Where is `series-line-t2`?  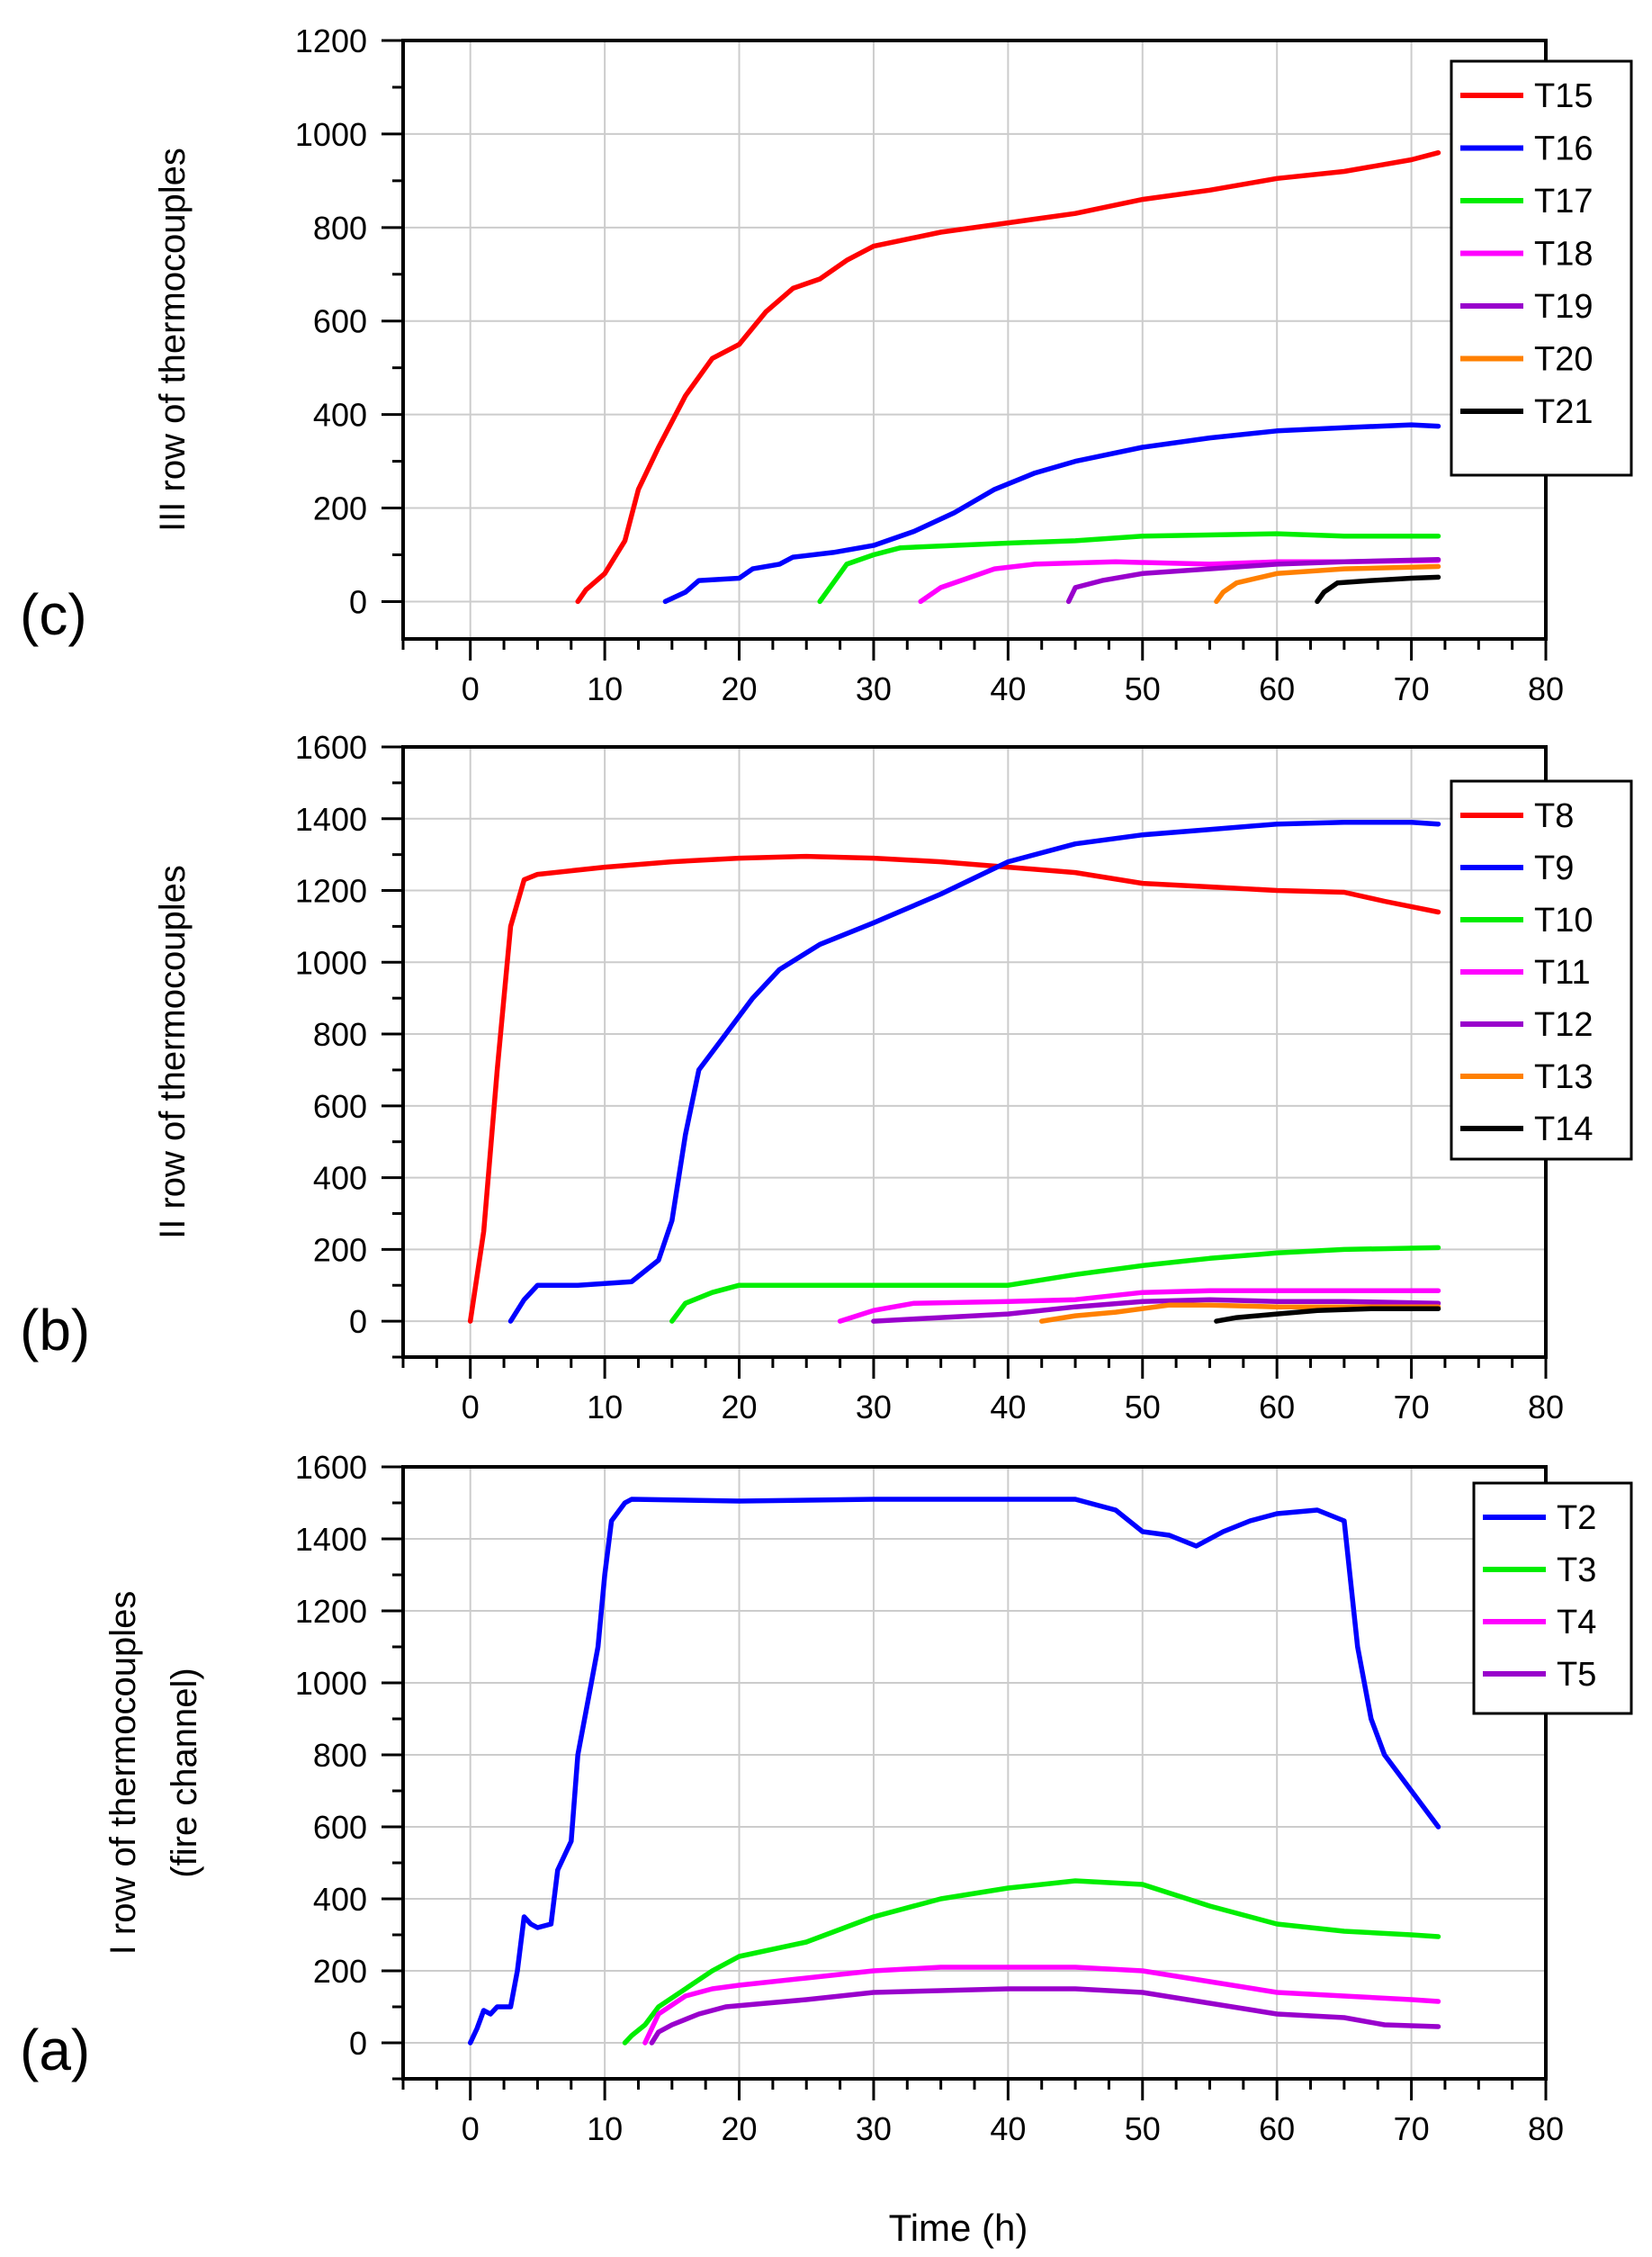
series-line-t2 is located at coordinates (954, 1771).